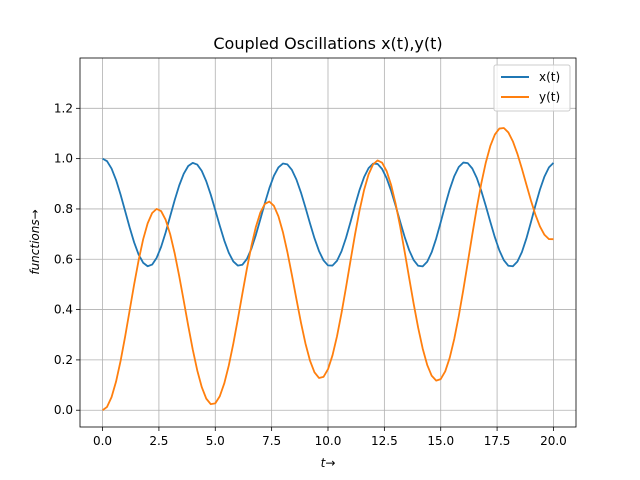 The image size is (640, 480). Describe the element at coordinates (63, 209) in the screenshot. I see `y-tick-label: 0.8` at that location.